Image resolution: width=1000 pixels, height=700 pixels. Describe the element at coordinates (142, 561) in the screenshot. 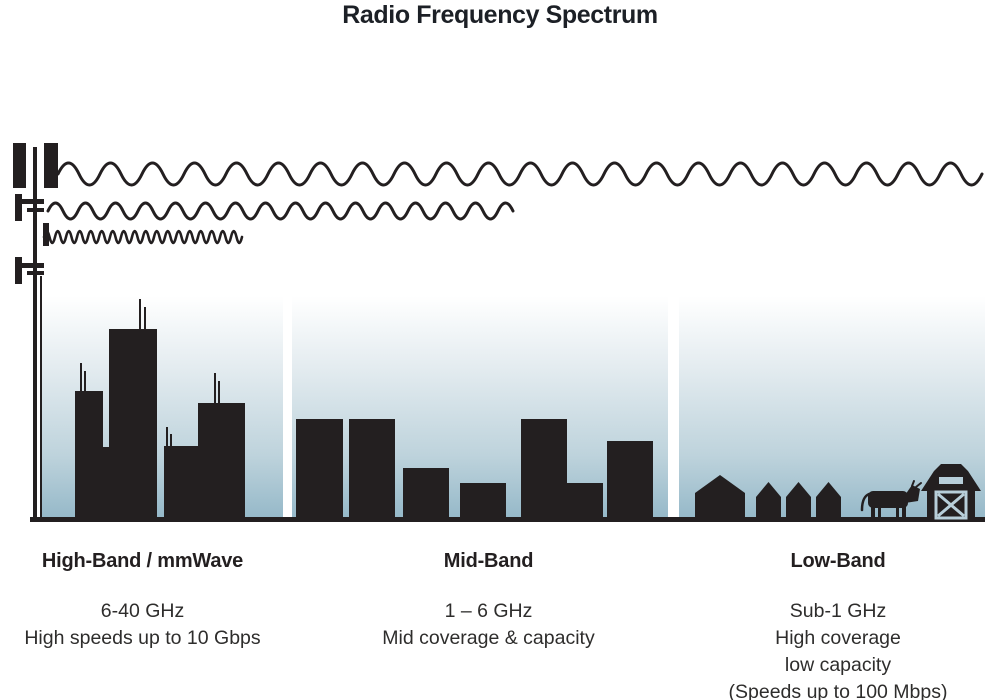

I see `band-label-high-band: High-Band / mmWave` at that location.